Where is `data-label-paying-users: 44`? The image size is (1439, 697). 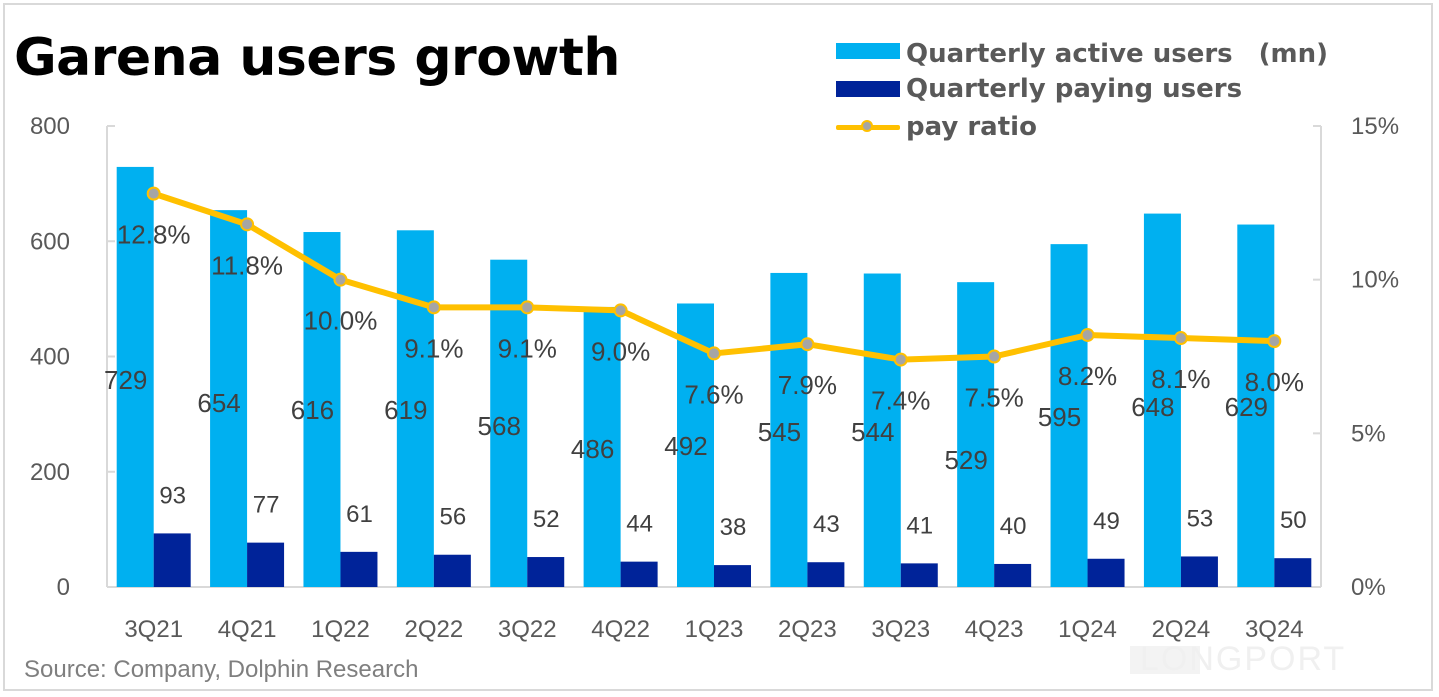 data-label-paying-users: 44 is located at coordinates (639, 524).